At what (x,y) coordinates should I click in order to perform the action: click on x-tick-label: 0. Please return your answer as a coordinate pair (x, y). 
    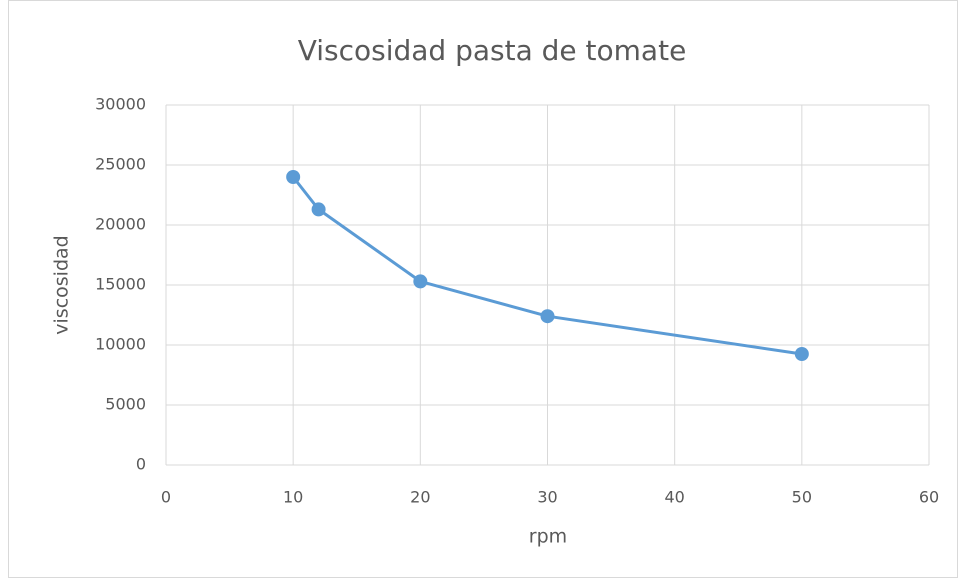
    Looking at the image, I should click on (166, 497).